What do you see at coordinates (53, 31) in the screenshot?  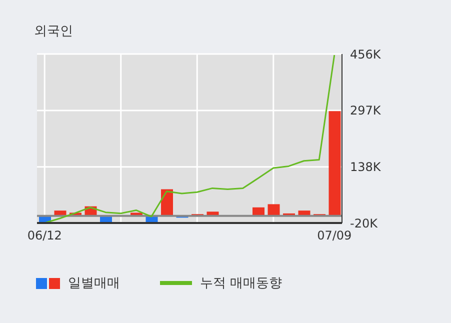 I see `chart-title: 외국인` at bounding box center [53, 31].